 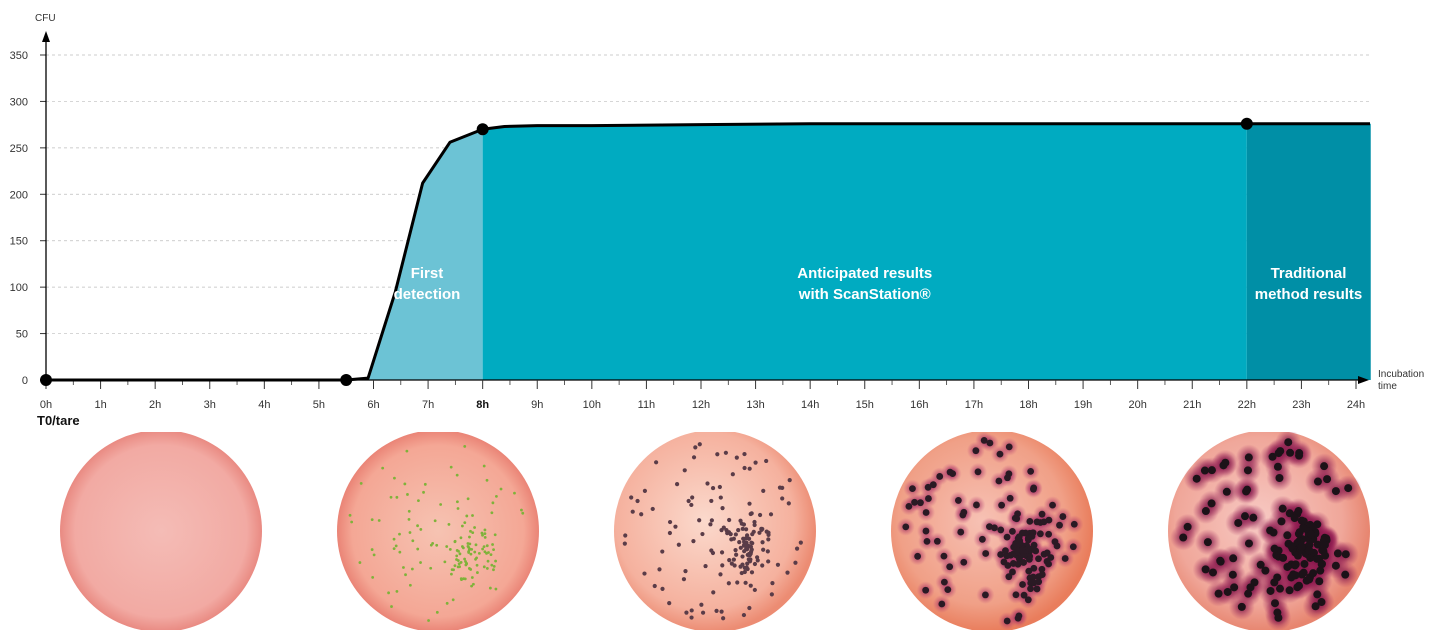 What do you see at coordinates (865, 405) in the screenshot?
I see `x-tick-label-15h: 15h` at bounding box center [865, 405].